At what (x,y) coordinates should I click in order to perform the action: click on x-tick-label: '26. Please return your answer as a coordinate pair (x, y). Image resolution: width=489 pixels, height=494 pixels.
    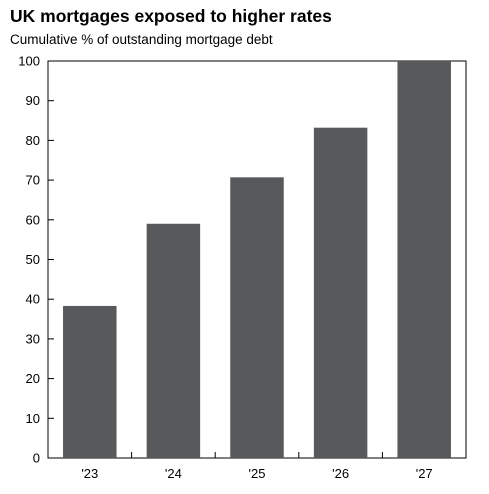
    Looking at the image, I should click on (340, 473).